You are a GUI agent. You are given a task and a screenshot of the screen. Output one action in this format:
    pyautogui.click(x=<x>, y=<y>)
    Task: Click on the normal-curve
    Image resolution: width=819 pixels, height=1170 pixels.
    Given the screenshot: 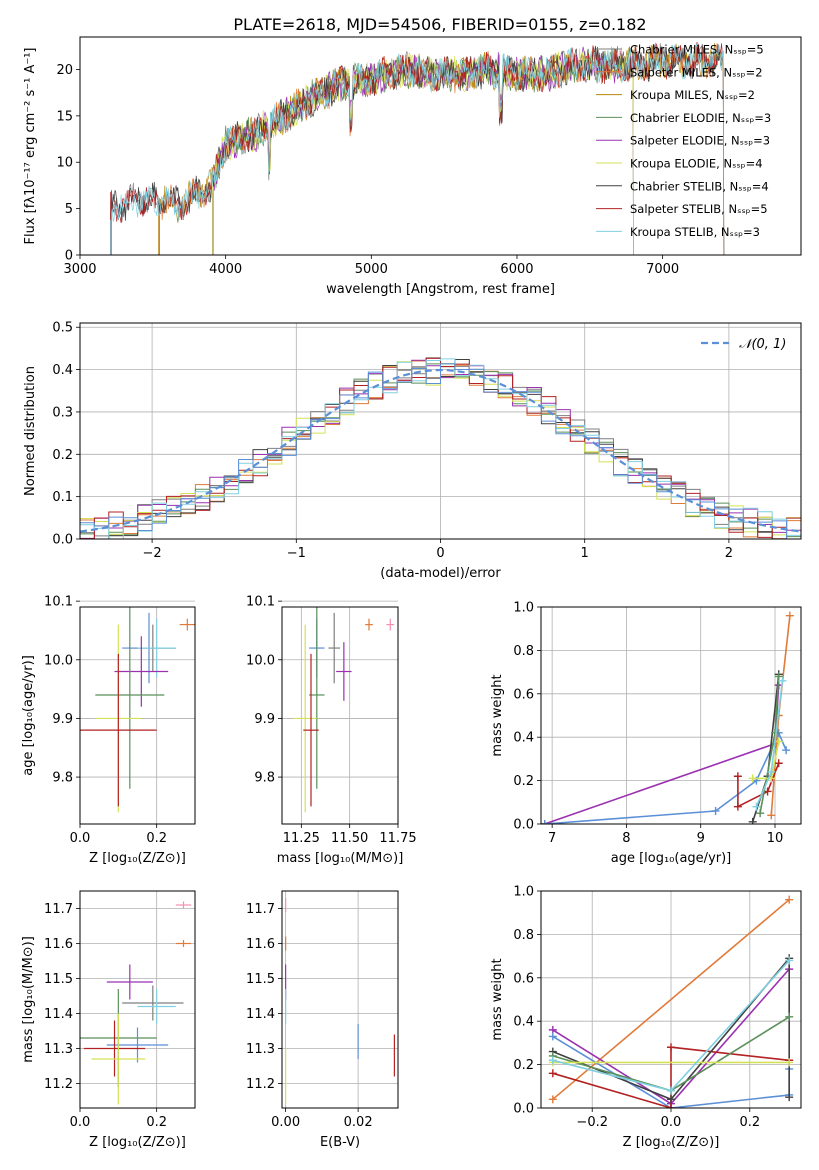 What is the action you would take?
    pyautogui.click(x=440, y=450)
    